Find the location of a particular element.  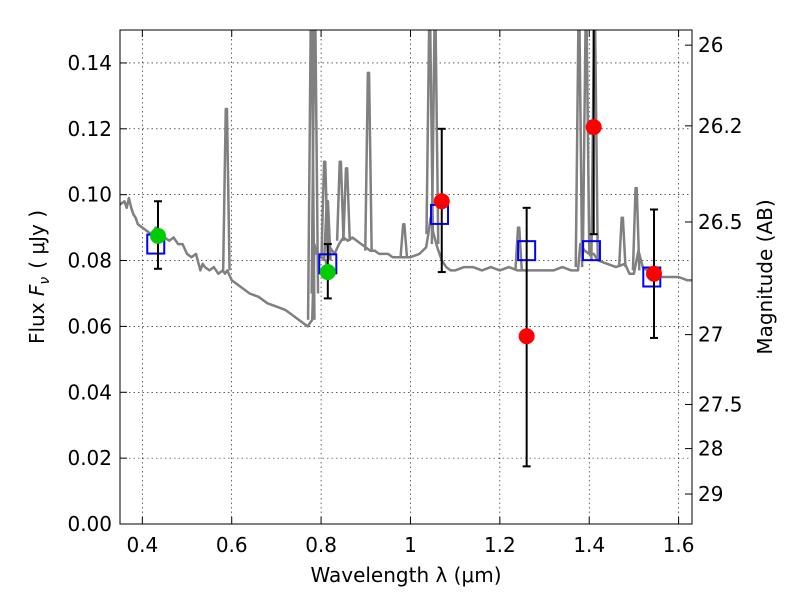

y2-tick-label: 29 is located at coordinates (710, 494).